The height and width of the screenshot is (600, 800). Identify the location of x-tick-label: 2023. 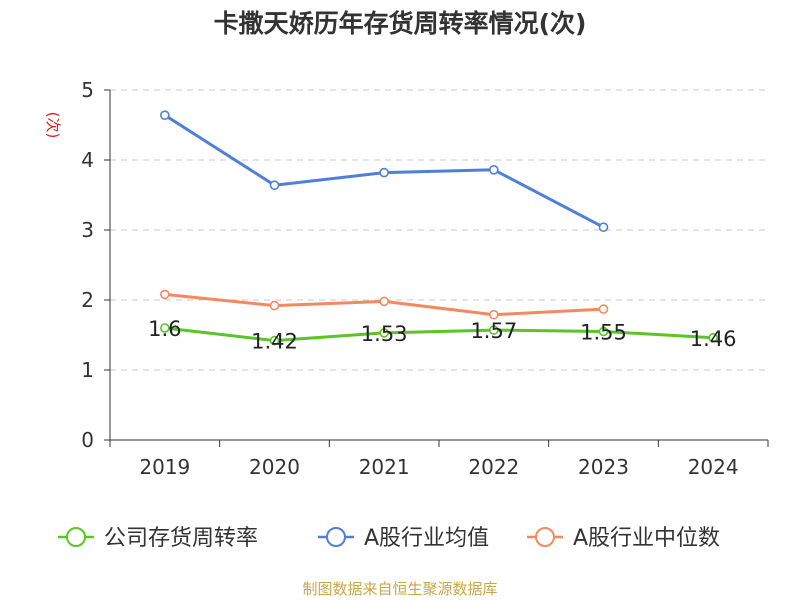
(603, 467).